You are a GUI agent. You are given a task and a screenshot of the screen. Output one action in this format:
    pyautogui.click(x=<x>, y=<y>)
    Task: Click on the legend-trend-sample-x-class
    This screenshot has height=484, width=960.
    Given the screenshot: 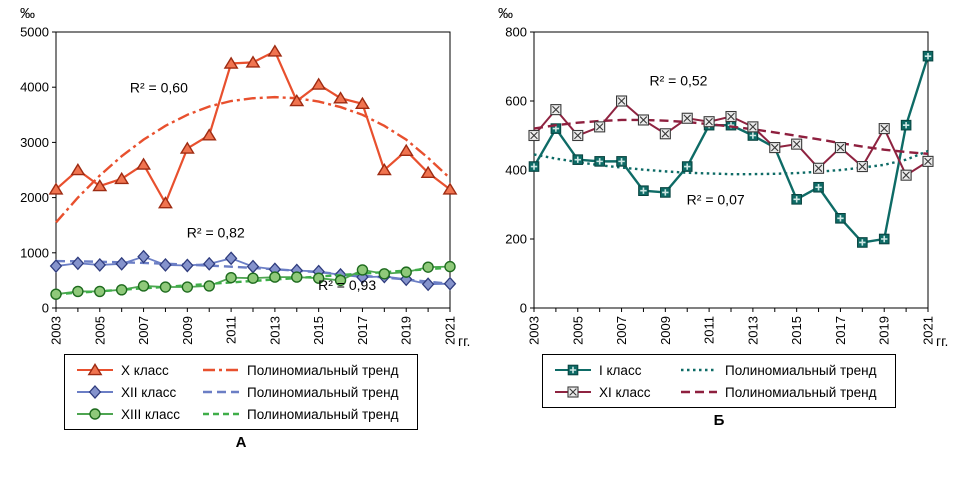 What is the action you would take?
    pyautogui.click(x=221, y=370)
    